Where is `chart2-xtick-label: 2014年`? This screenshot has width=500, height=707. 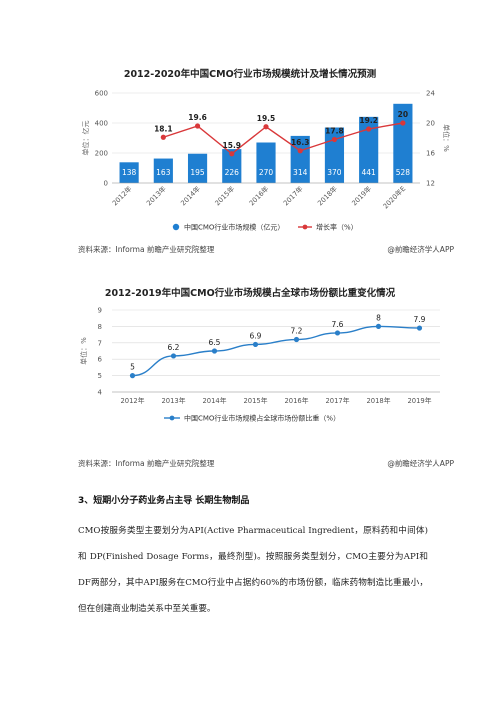 chart2-xtick-label: 2014年 is located at coordinates (214, 400).